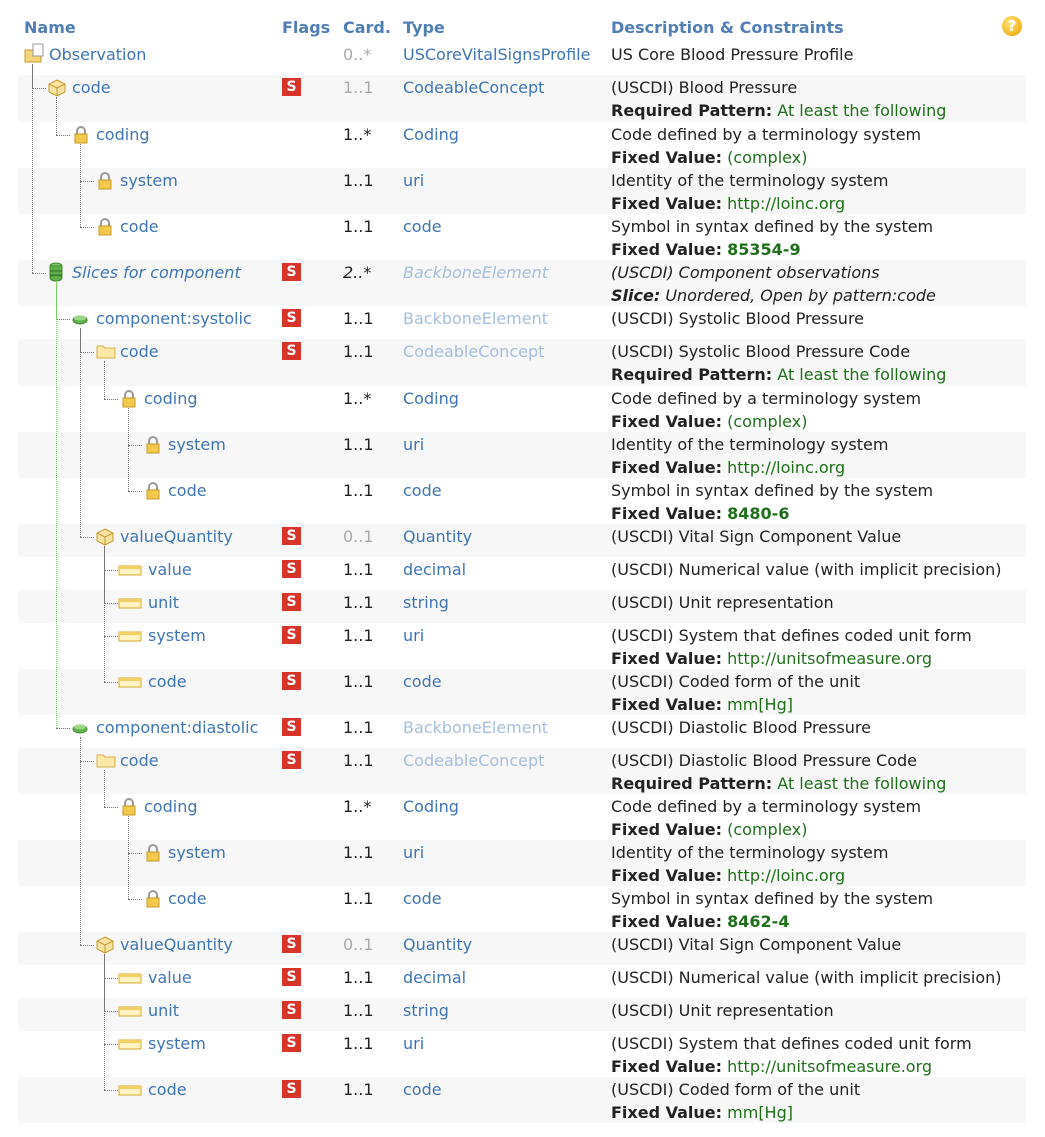  What do you see at coordinates (174, 318) in the screenshot?
I see `element-name-link: component:systolic` at bounding box center [174, 318].